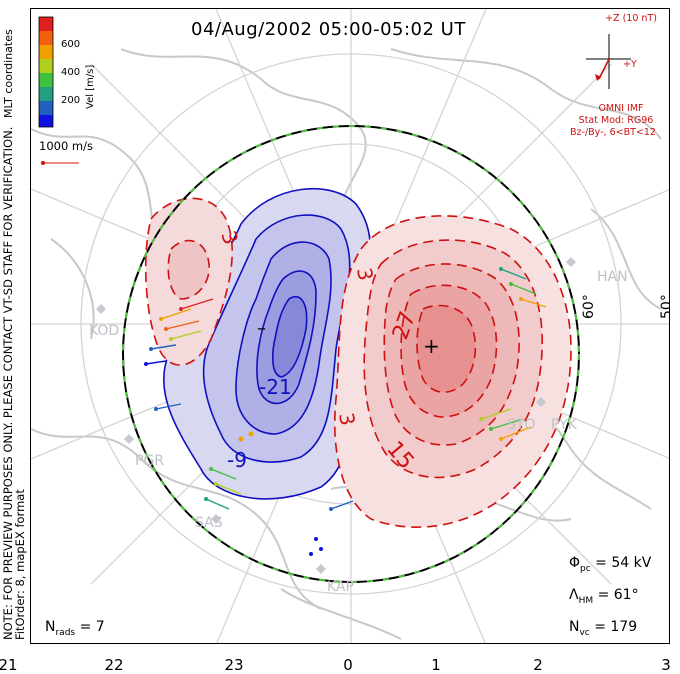  Describe the element at coordinates (209, 523) in the screenshot. I see `station-label-sas: SAS` at that location.